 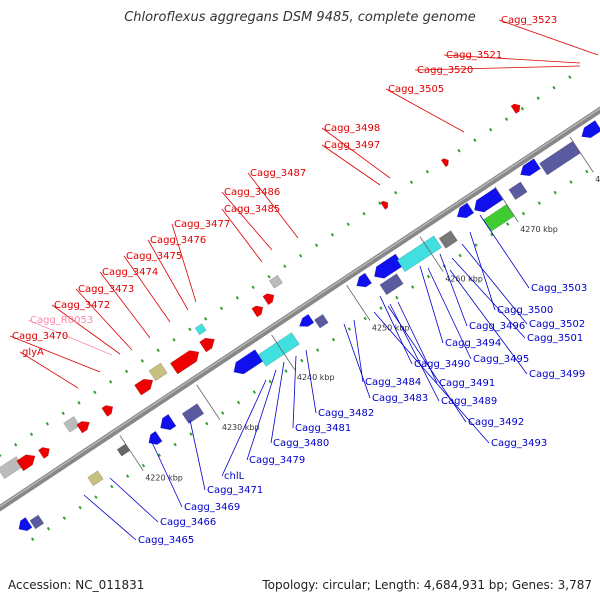 I want to click on gene-label-bottom: Cagg_3481, so click(x=323, y=428).